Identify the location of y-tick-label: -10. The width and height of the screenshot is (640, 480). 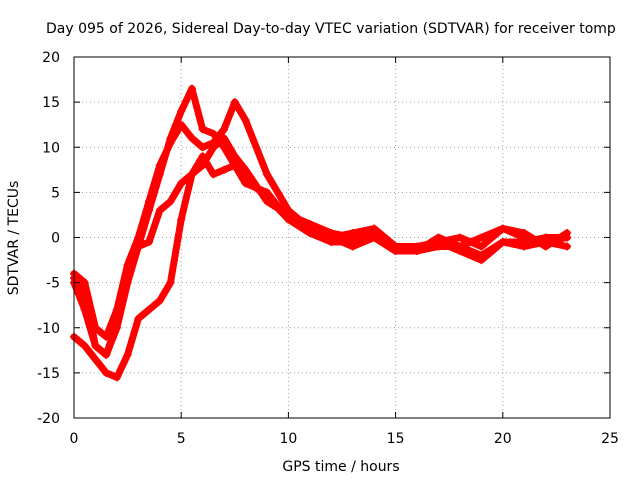
(48, 329).